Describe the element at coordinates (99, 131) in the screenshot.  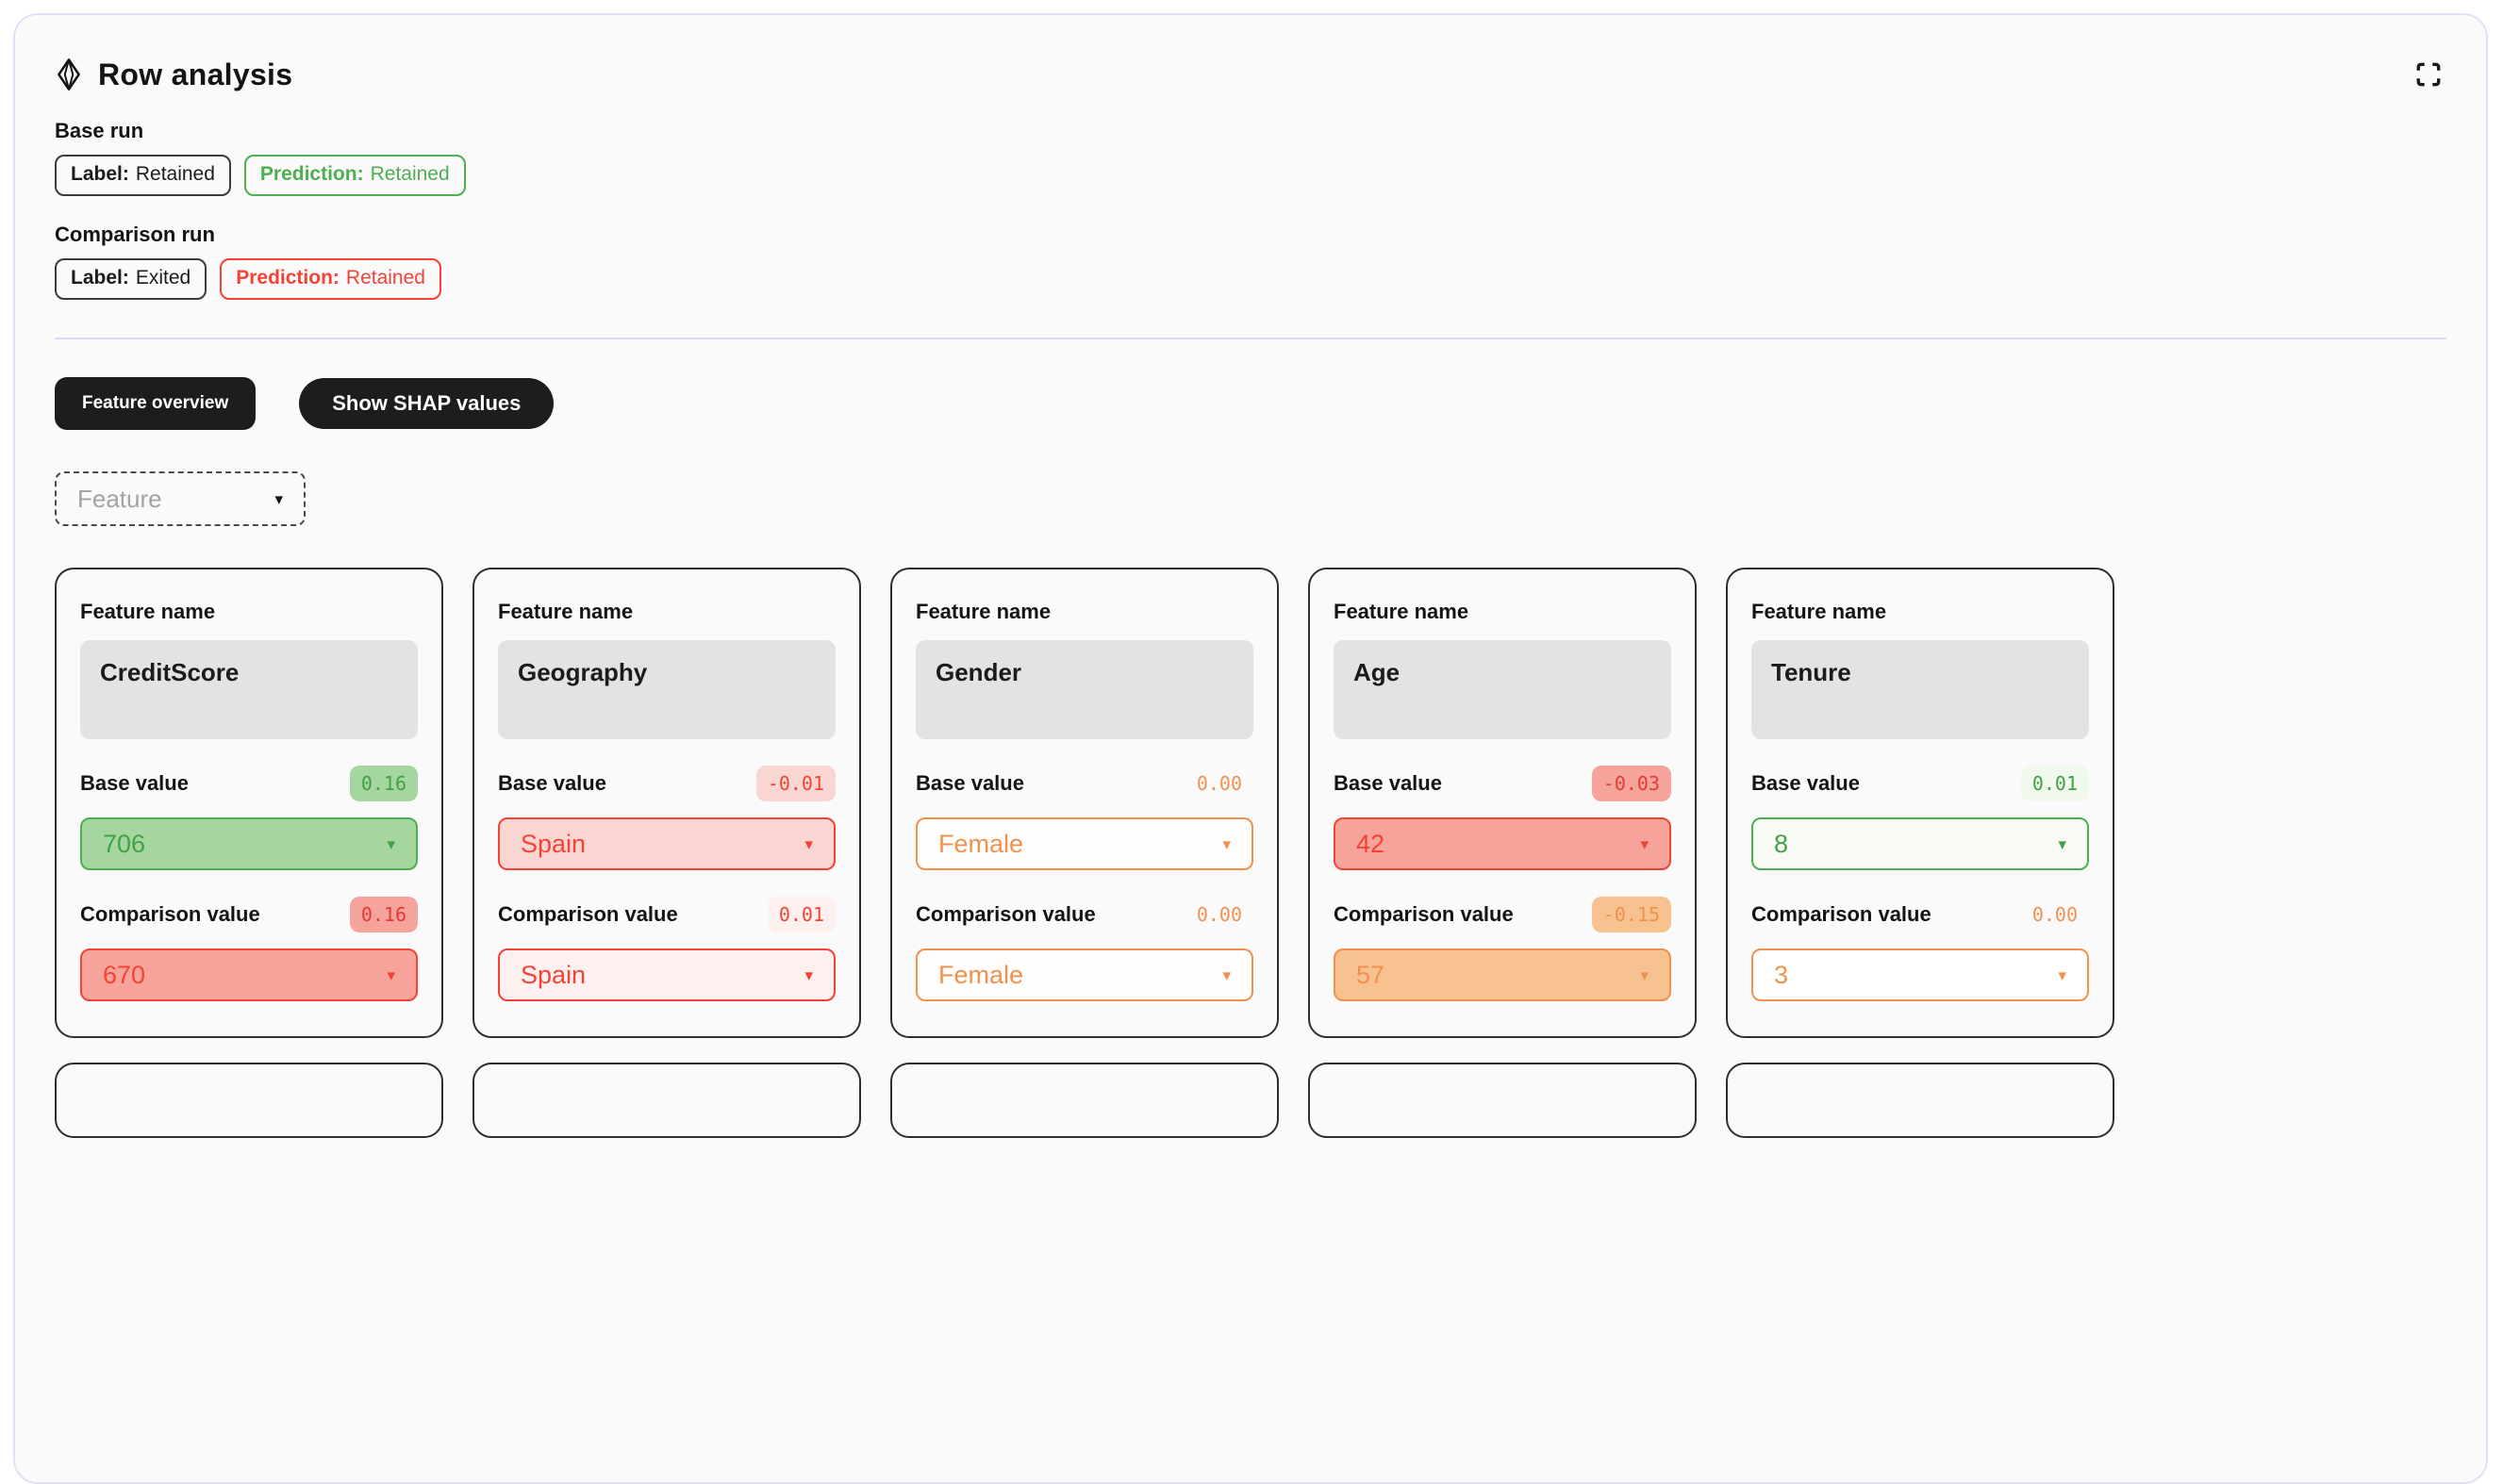
I see `base-run-label: Base run` at that location.